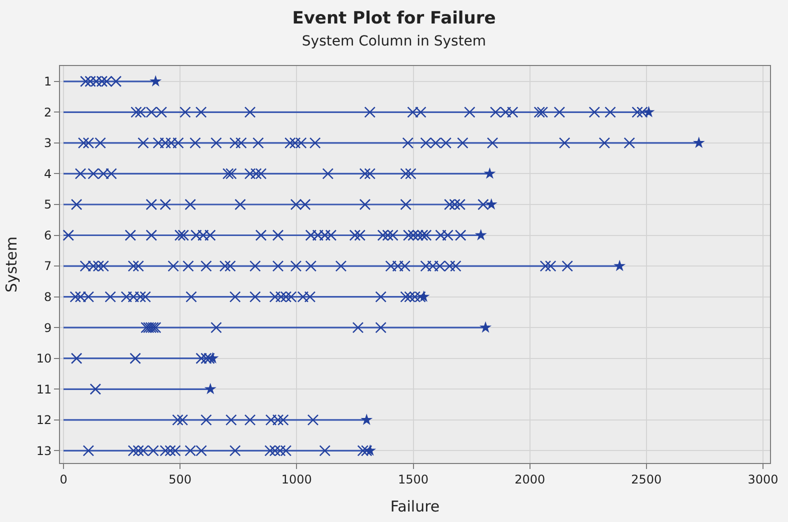  I want to click on y-tick-label: 12, so click(44, 420).